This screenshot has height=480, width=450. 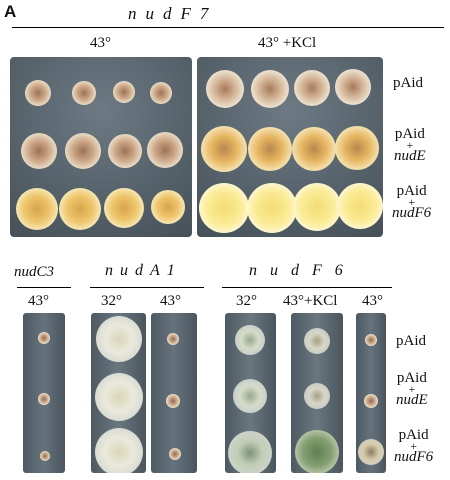 I want to click on nudA1-title: nudA1, so click(x=143, y=270).